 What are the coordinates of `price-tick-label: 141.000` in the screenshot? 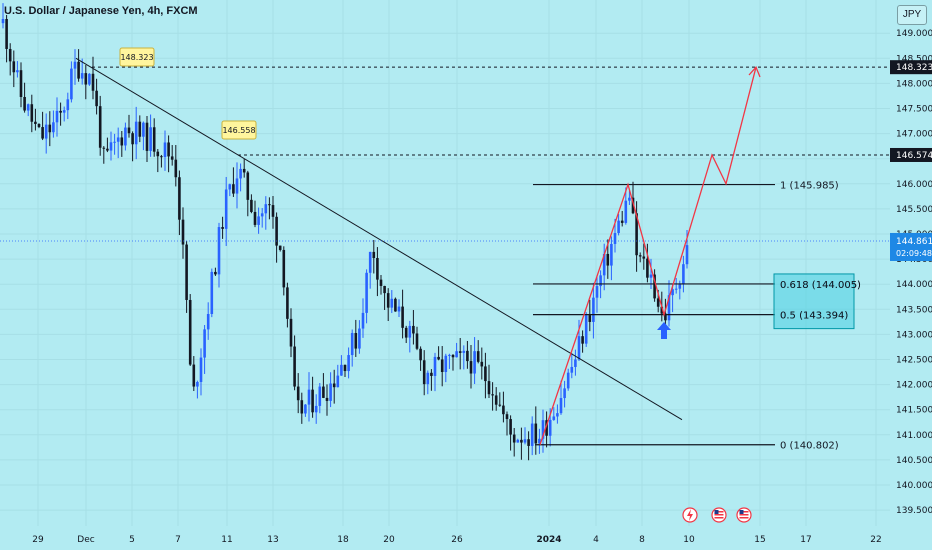 It's located at (914, 436).